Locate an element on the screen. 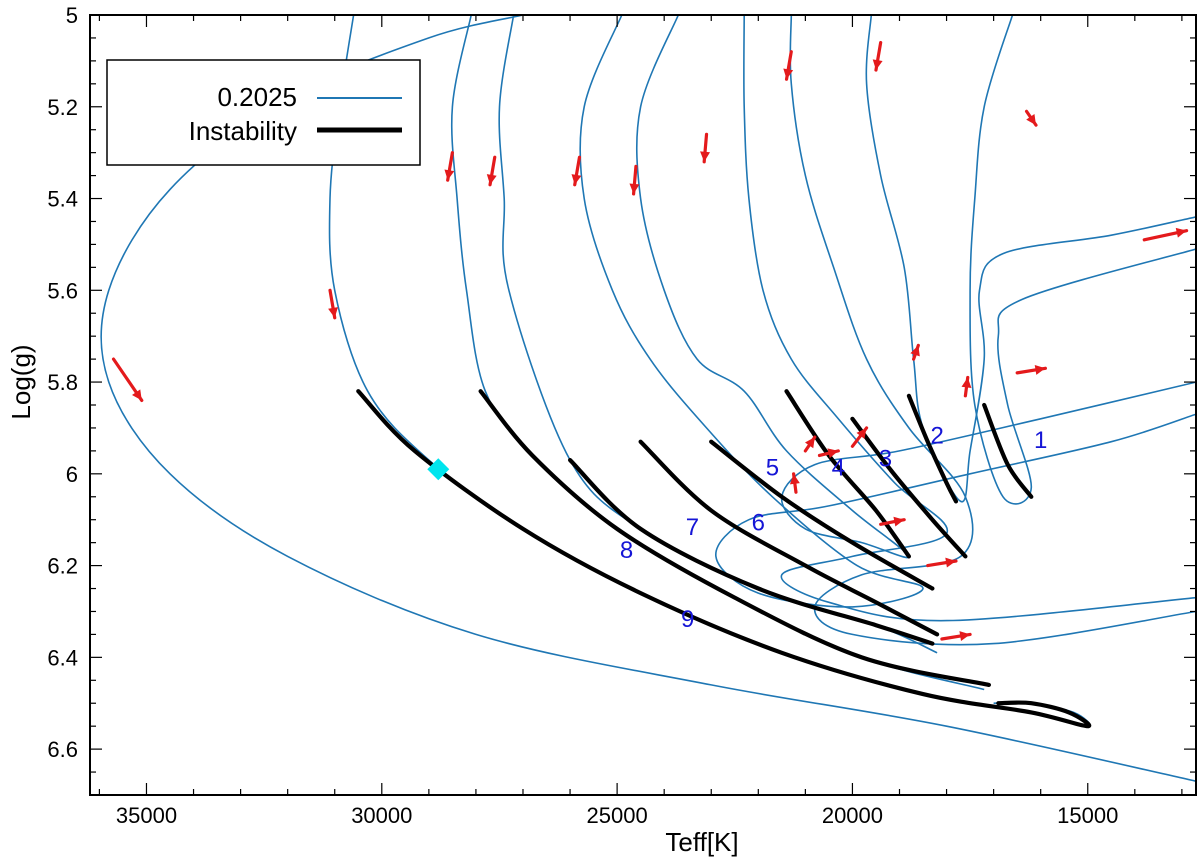 This screenshot has width=1200, height=857. x-tick-label: 25000 is located at coordinates (617, 815).